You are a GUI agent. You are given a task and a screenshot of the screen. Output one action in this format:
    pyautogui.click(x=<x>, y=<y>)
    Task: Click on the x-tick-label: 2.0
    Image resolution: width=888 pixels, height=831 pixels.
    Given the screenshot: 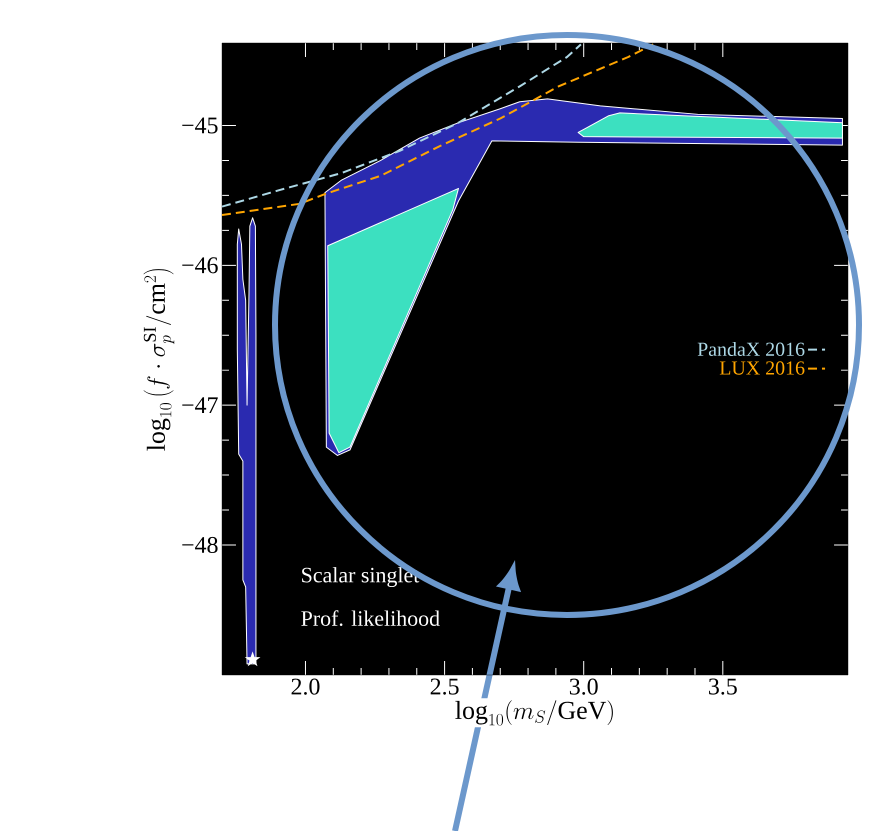 What is the action you would take?
    pyautogui.click(x=306, y=686)
    